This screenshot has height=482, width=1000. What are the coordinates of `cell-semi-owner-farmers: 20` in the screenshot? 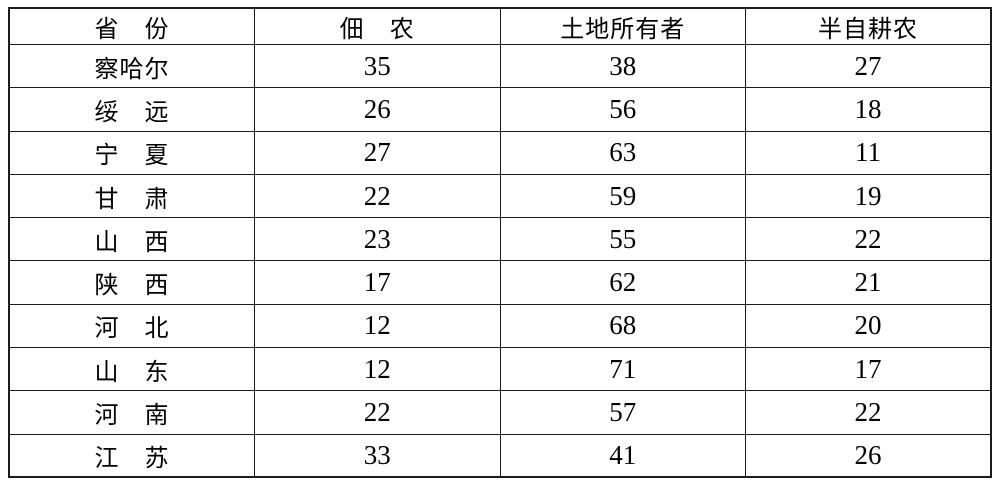 It's located at (868, 326).